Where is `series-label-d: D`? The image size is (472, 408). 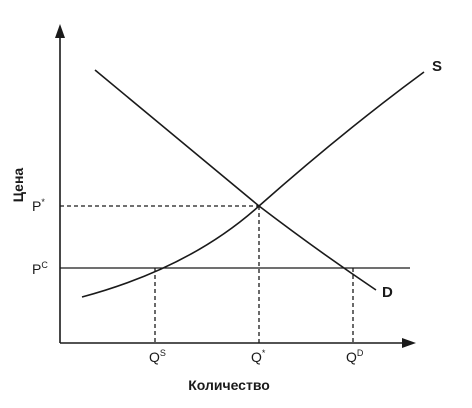
series-label-d: D is located at coordinates (387, 292).